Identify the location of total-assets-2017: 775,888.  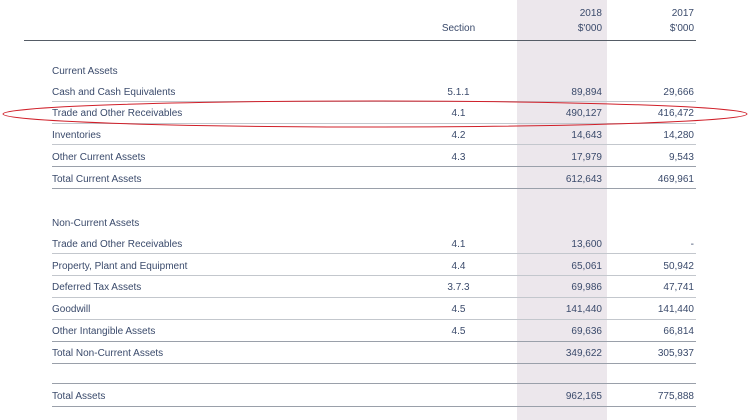
(675, 396).